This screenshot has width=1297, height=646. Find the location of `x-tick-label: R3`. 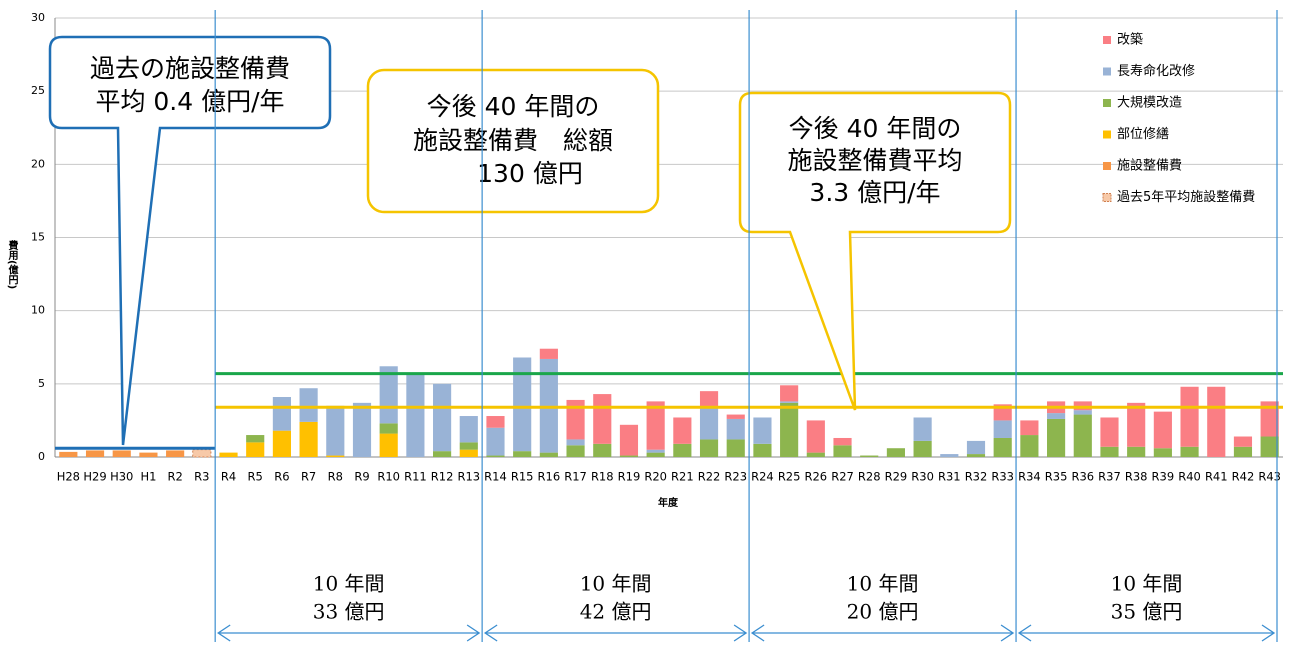

x-tick-label: R3 is located at coordinates (201, 477).